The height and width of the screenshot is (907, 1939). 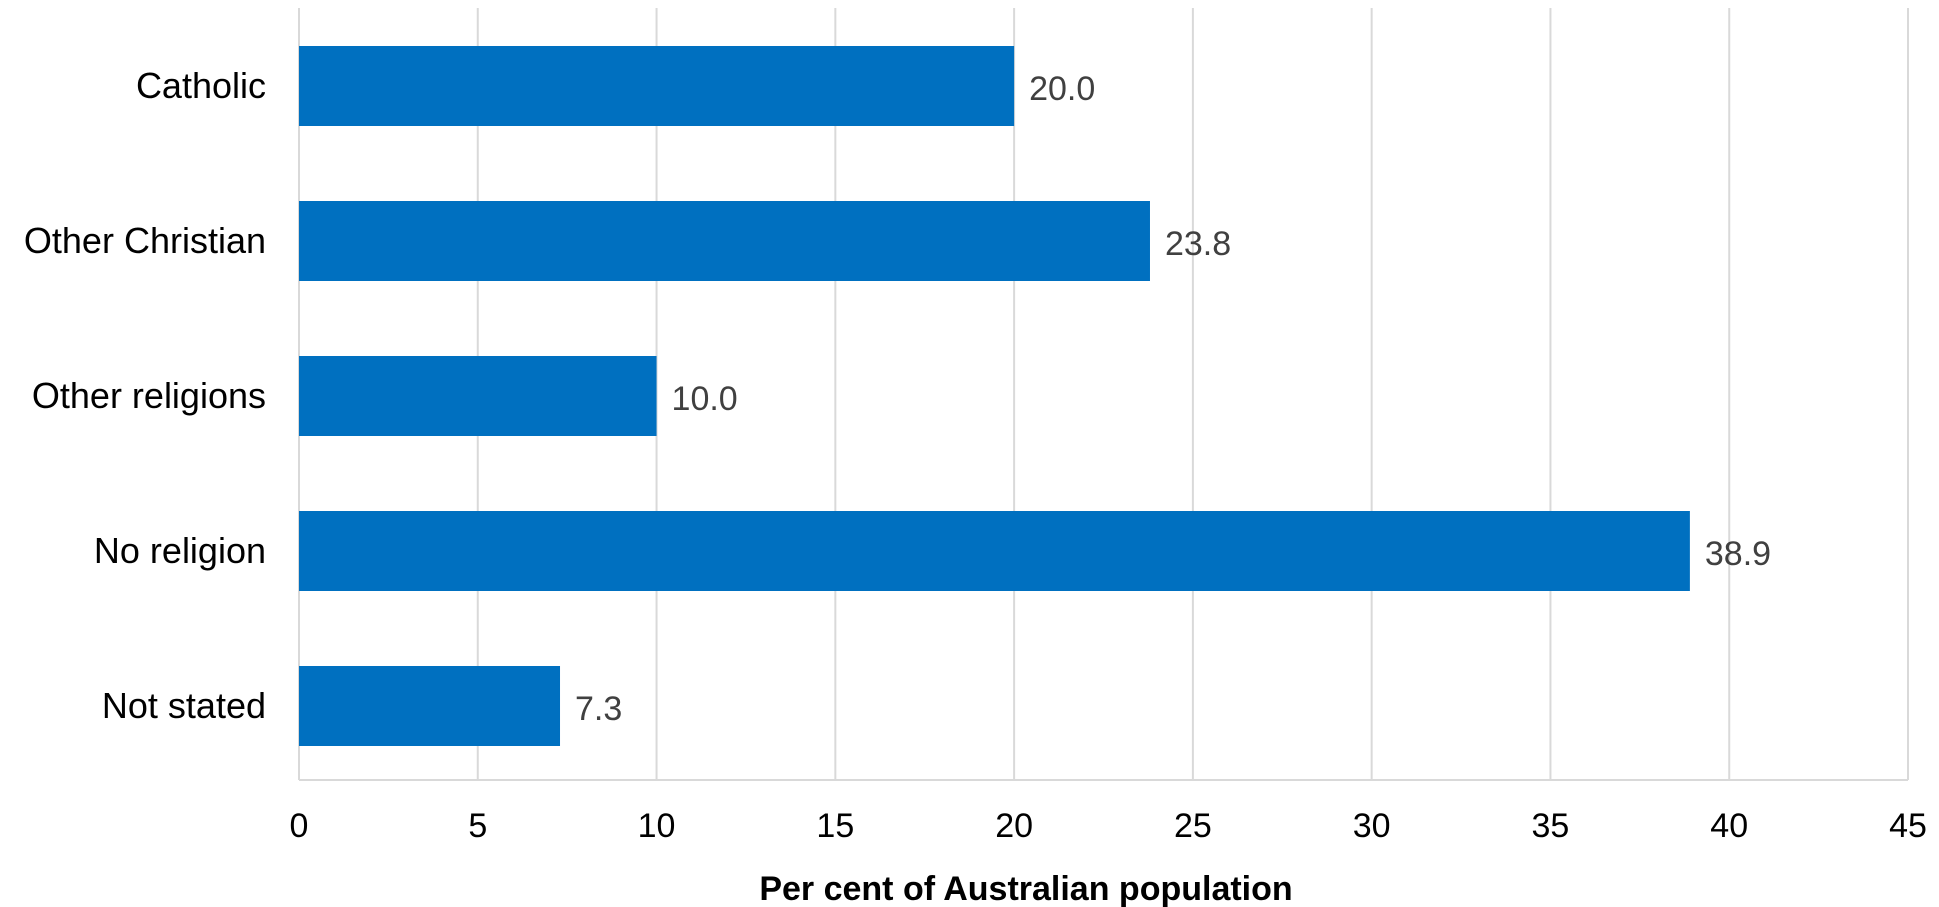 I want to click on data-label: 7.3, so click(x=598, y=709).